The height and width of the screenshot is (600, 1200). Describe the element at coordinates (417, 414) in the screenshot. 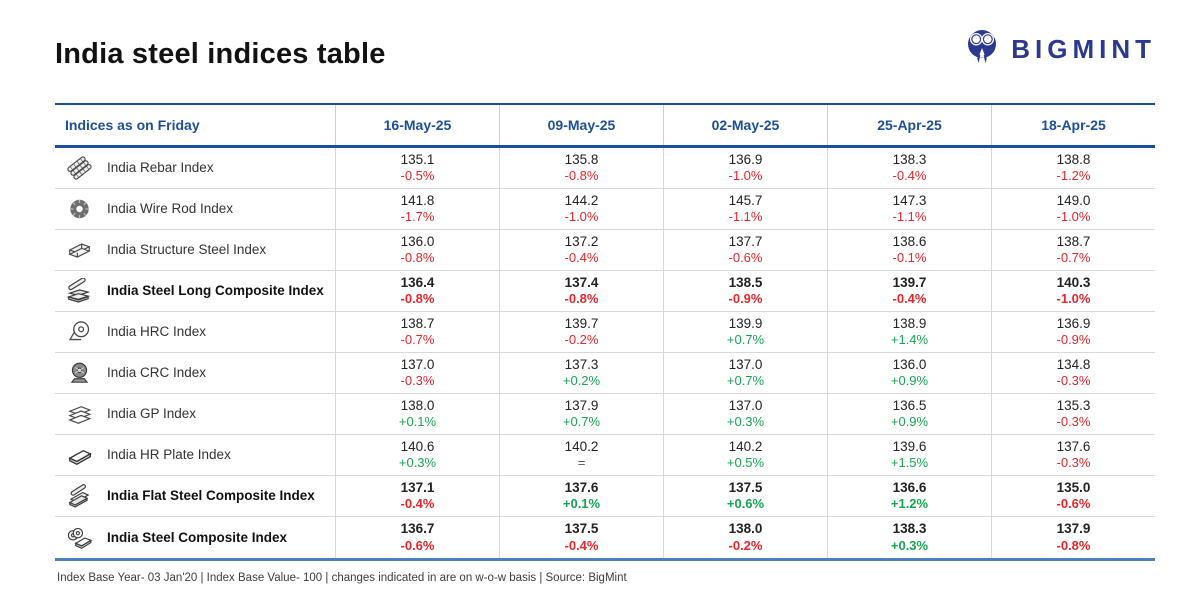

I see `value-cell: 138.0 +0.1%` at that location.